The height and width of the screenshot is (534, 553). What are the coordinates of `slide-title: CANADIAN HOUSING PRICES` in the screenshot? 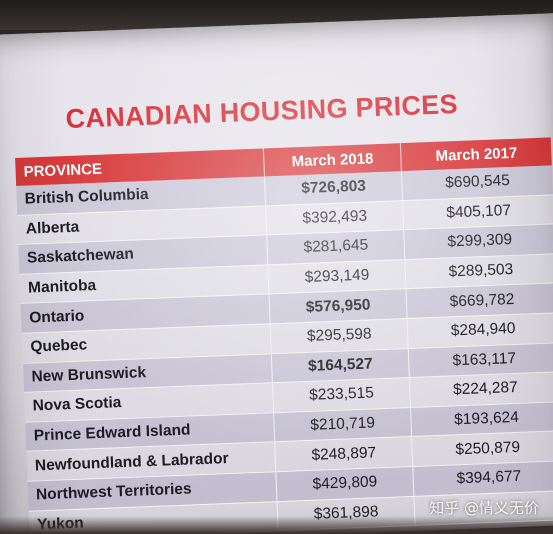 It's located at (262, 111).